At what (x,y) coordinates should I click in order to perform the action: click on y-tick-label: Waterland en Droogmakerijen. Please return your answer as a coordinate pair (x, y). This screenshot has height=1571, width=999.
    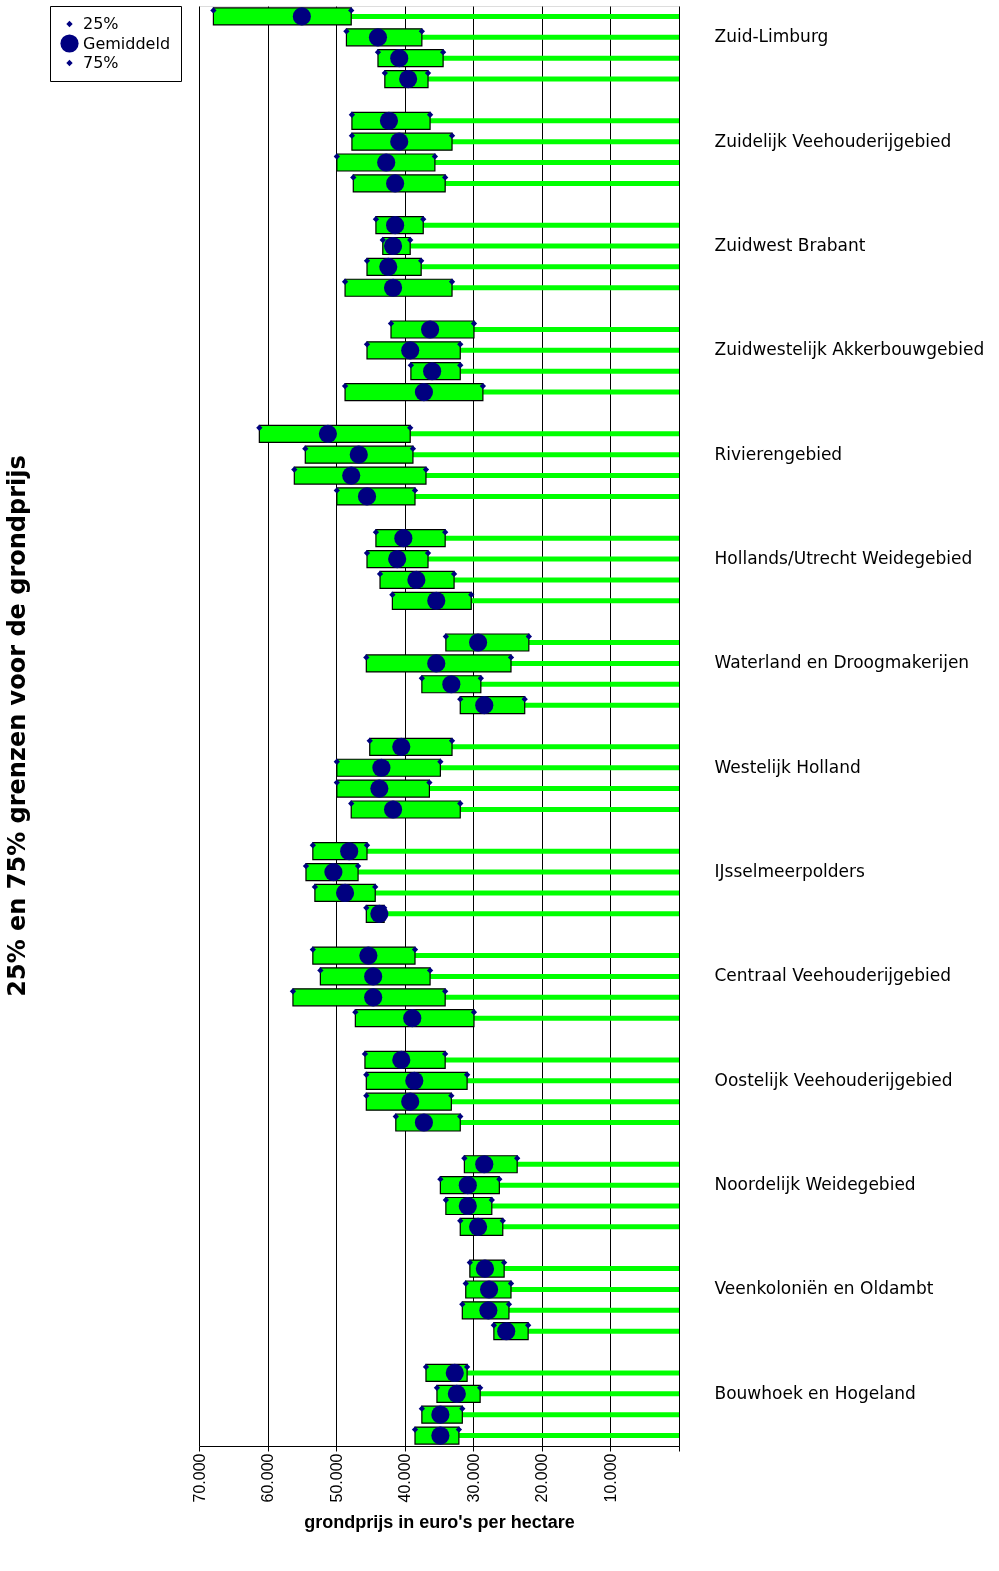
    Looking at the image, I should click on (842, 662).